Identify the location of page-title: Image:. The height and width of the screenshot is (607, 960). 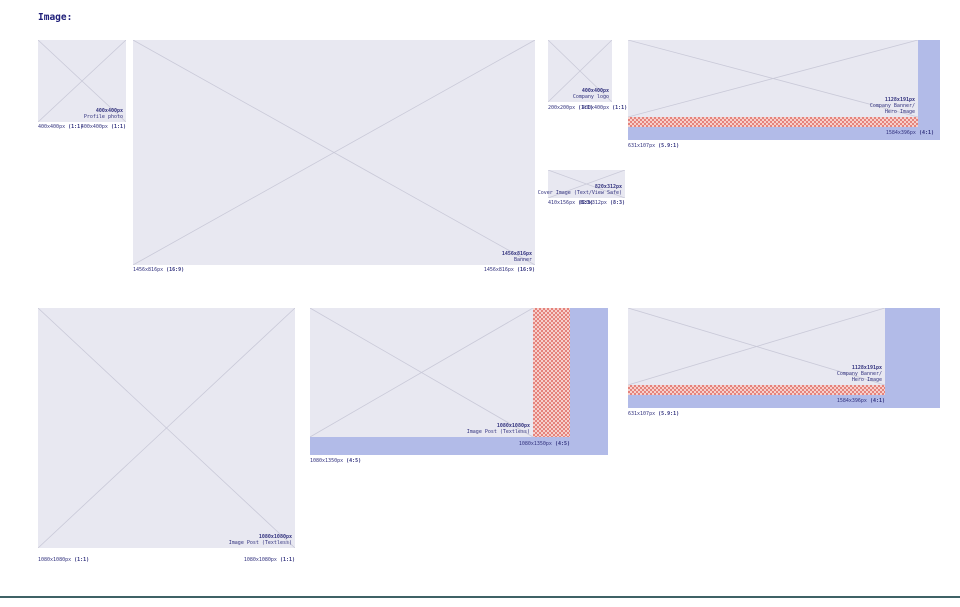
(55, 17).